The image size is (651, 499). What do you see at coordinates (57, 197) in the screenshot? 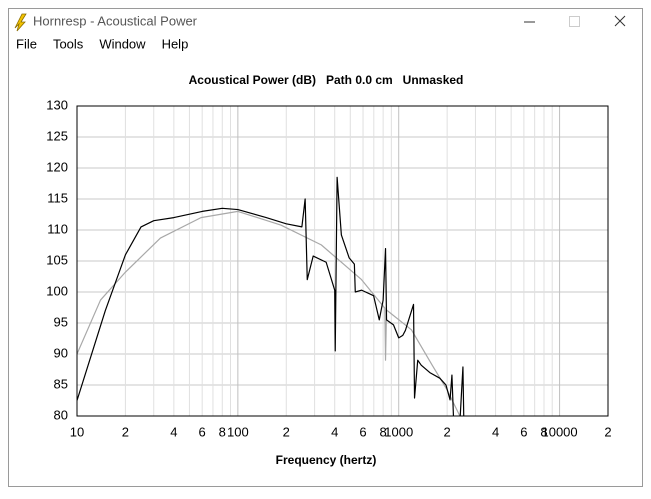
I see `y-tick-label: 115` at bounding box center [57, 197].